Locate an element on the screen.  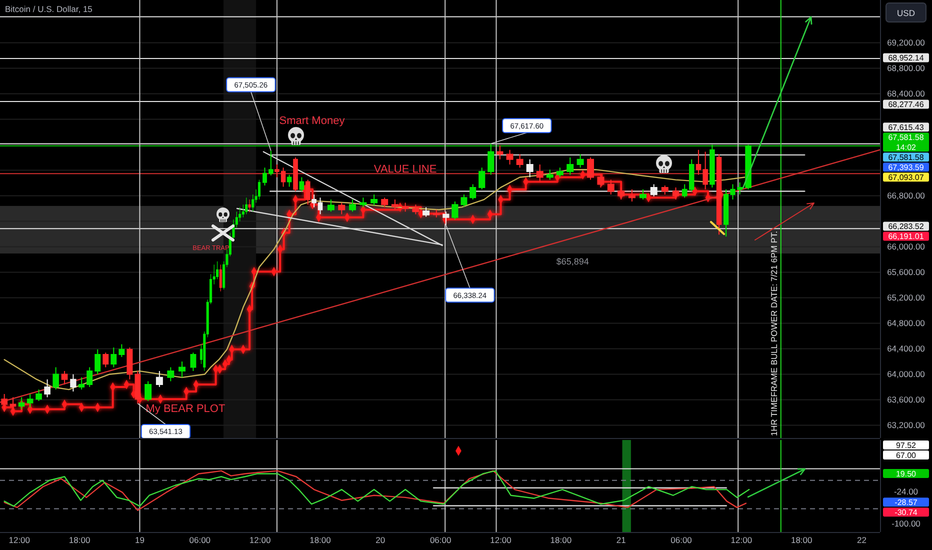
y-tick-label: -24.00 is located at coordinates (906, 491).